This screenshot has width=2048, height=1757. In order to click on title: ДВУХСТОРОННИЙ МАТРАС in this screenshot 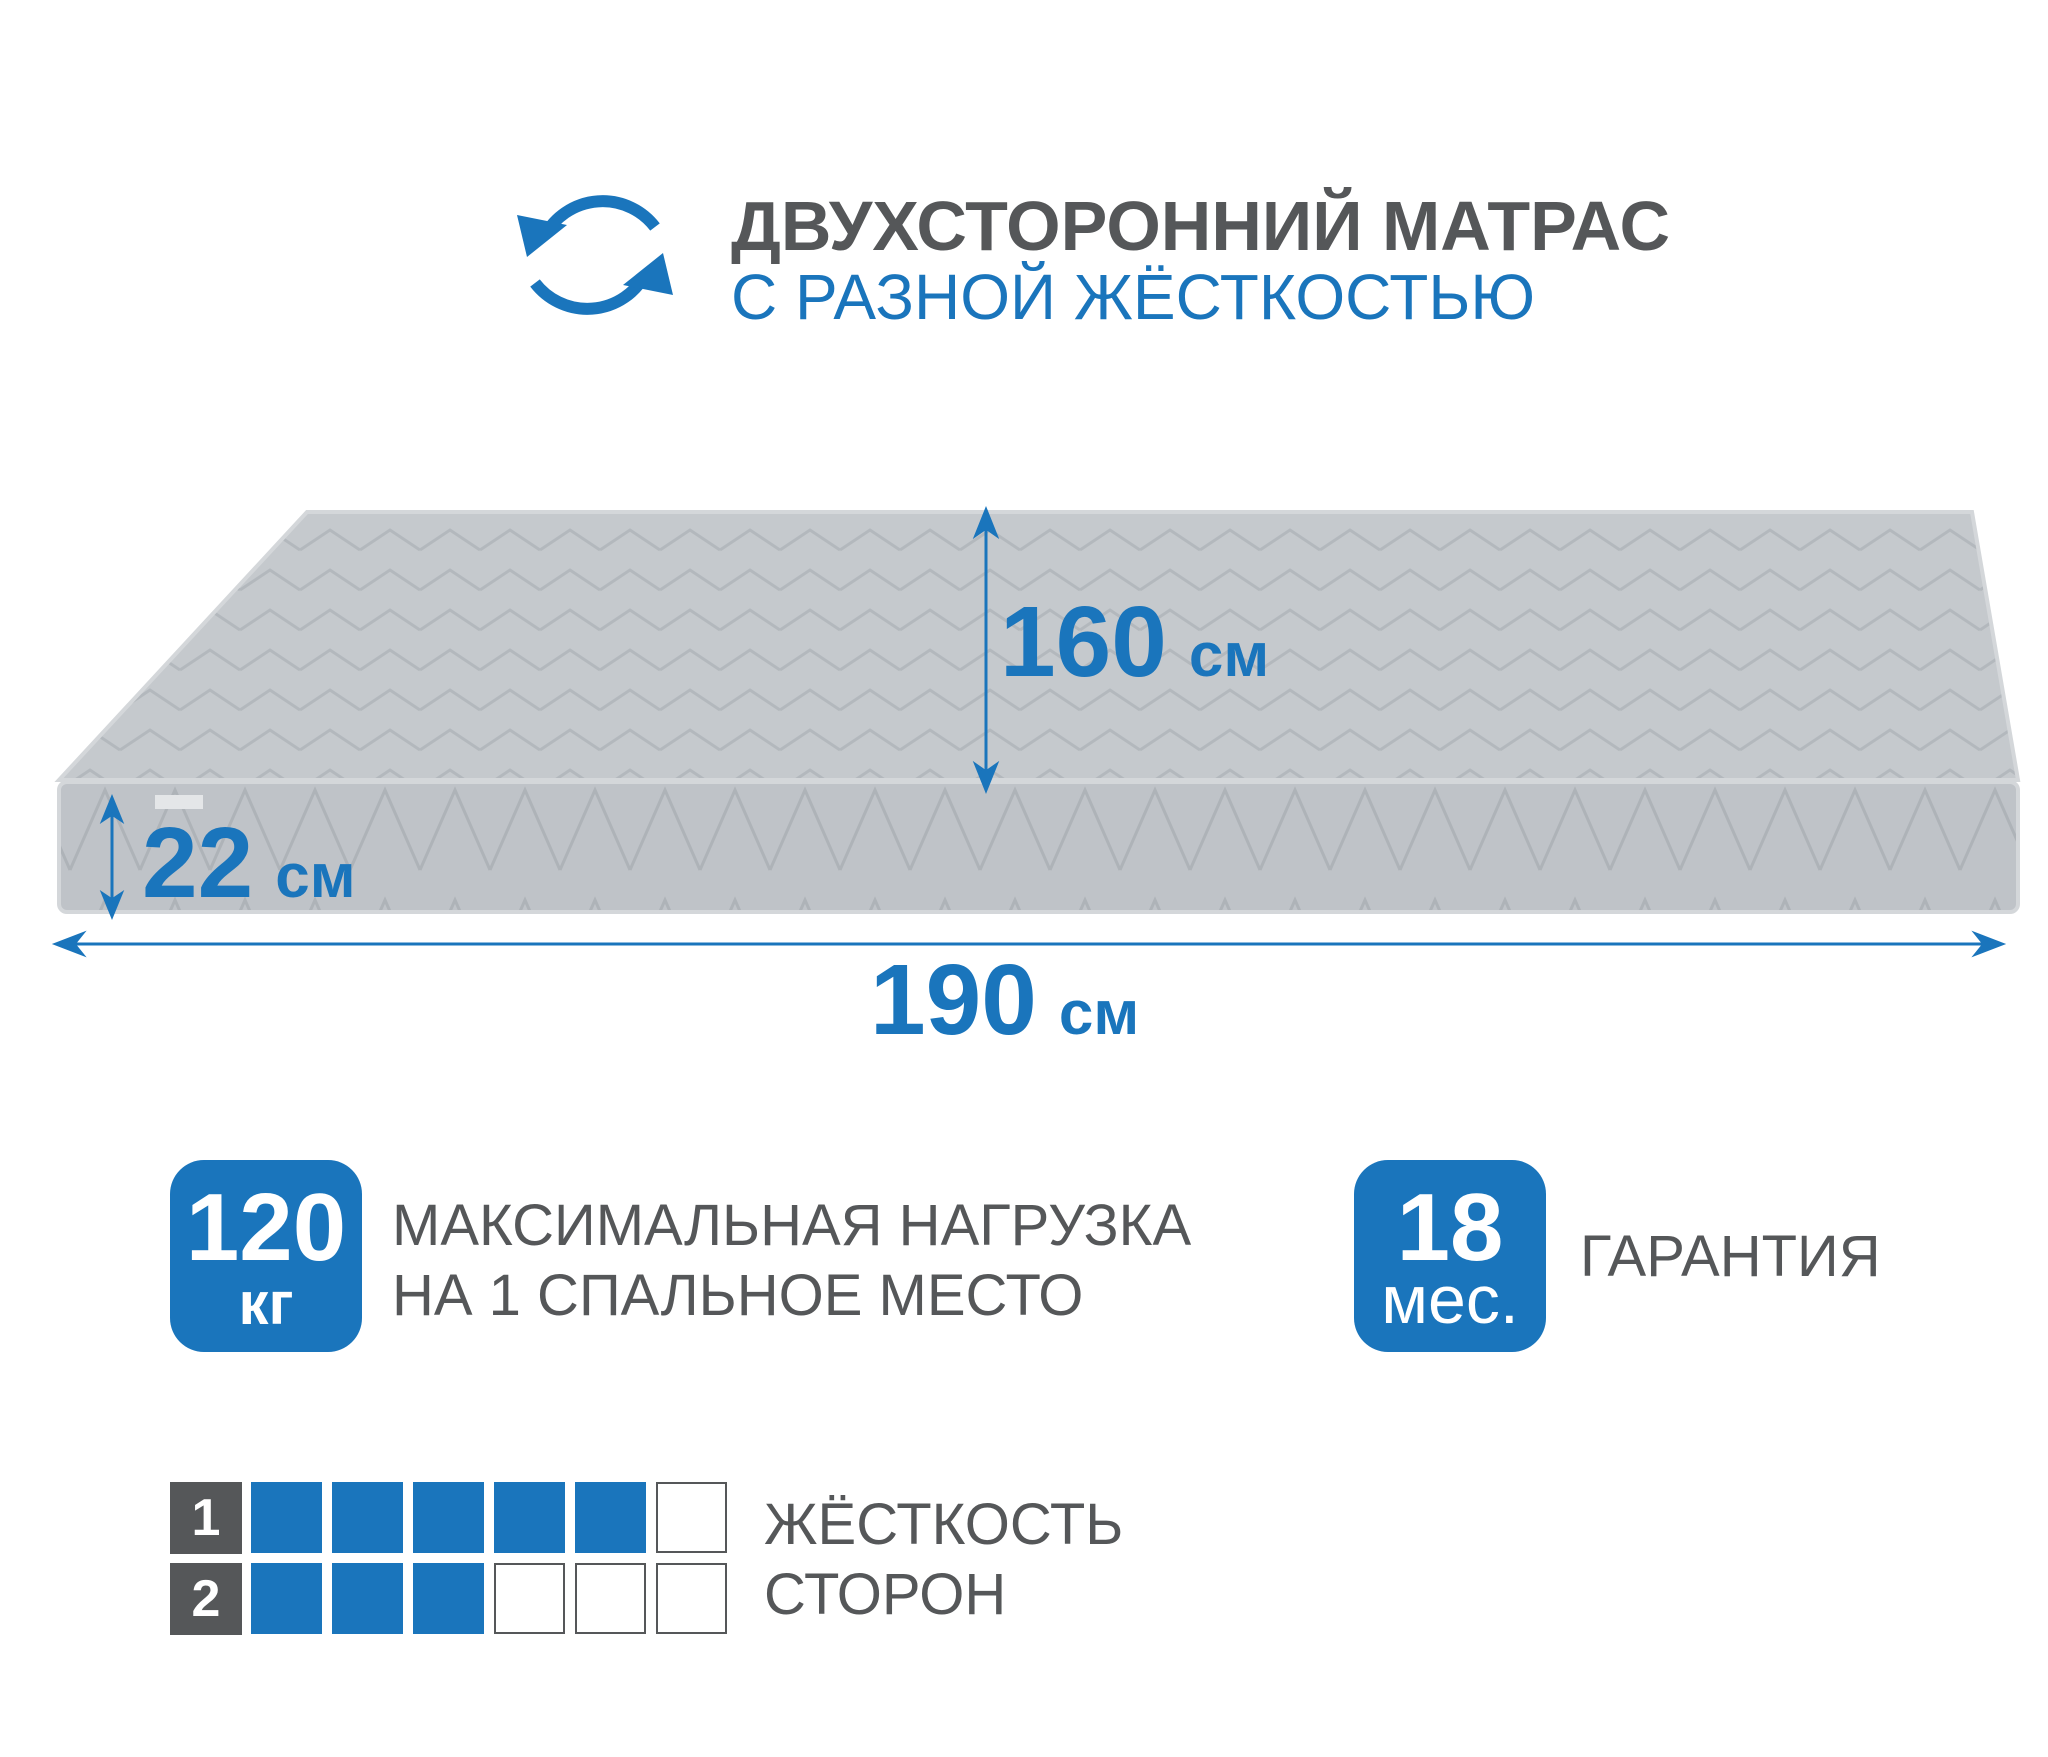, I will do `click(1201, 226)`.